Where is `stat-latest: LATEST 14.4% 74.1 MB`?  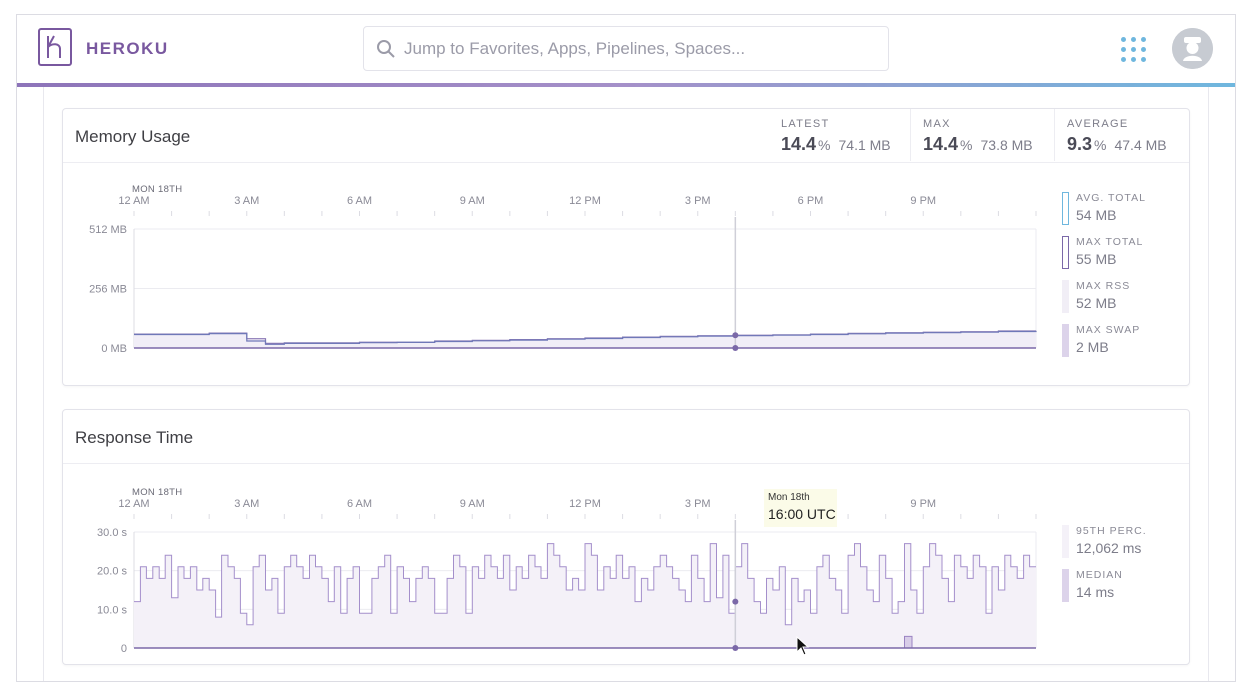
stat-latest: LATEST 14.4% 74.1 MB is located at coordinates (839, 135).